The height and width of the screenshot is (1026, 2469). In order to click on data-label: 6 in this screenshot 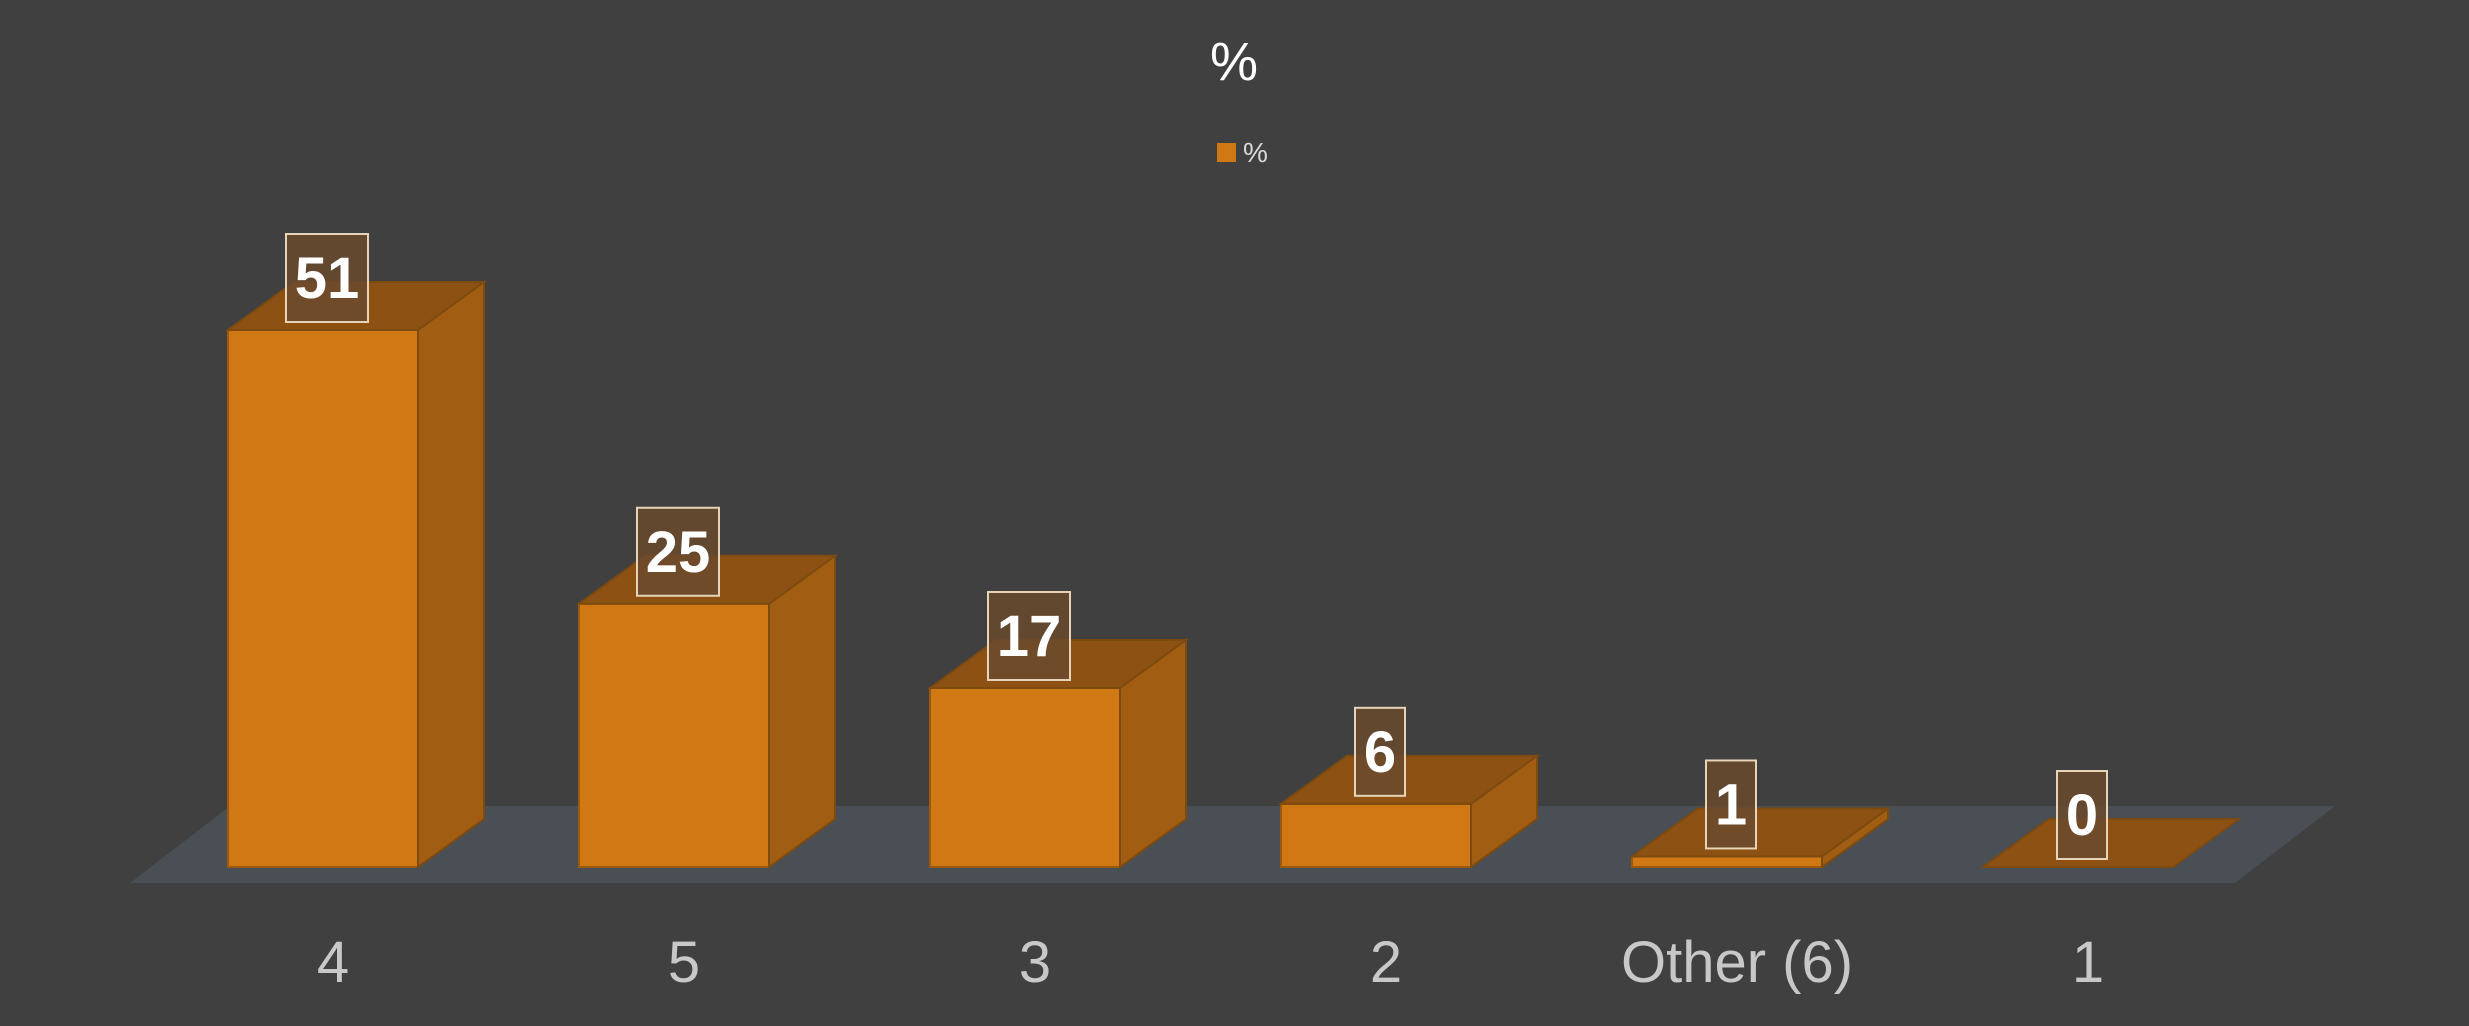, I will do `click(1380, 752)`.